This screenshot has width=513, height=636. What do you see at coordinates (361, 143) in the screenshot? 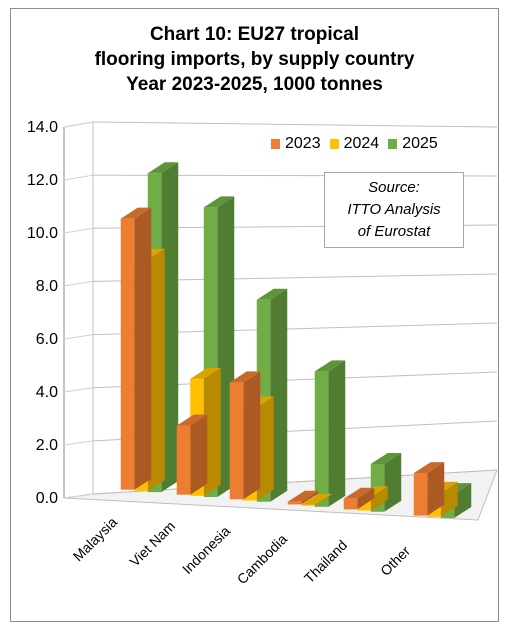
I see `legend-label: 2024` at bounding box center [361, 143].